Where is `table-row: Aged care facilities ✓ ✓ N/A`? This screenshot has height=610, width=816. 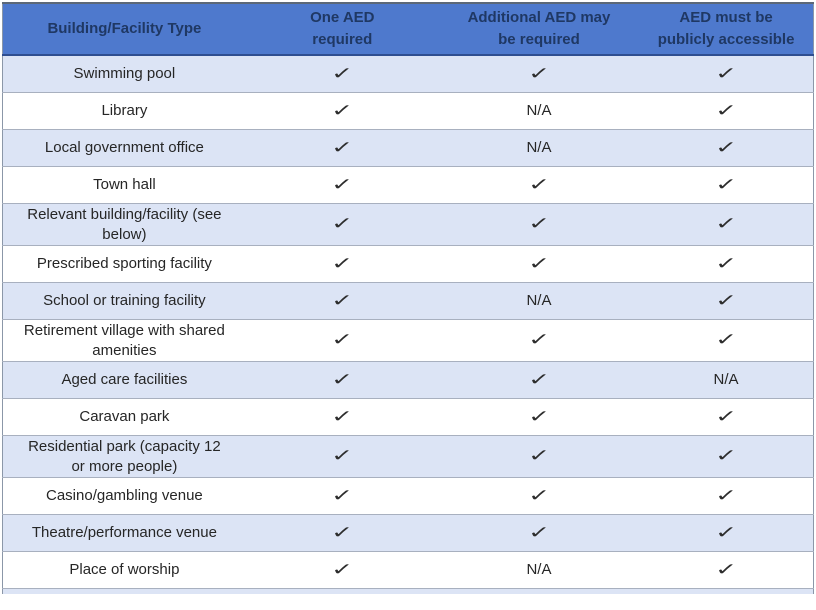 table-row: Aged care facilities ✓ ✓ N/A is located at coordinates (408, 380).